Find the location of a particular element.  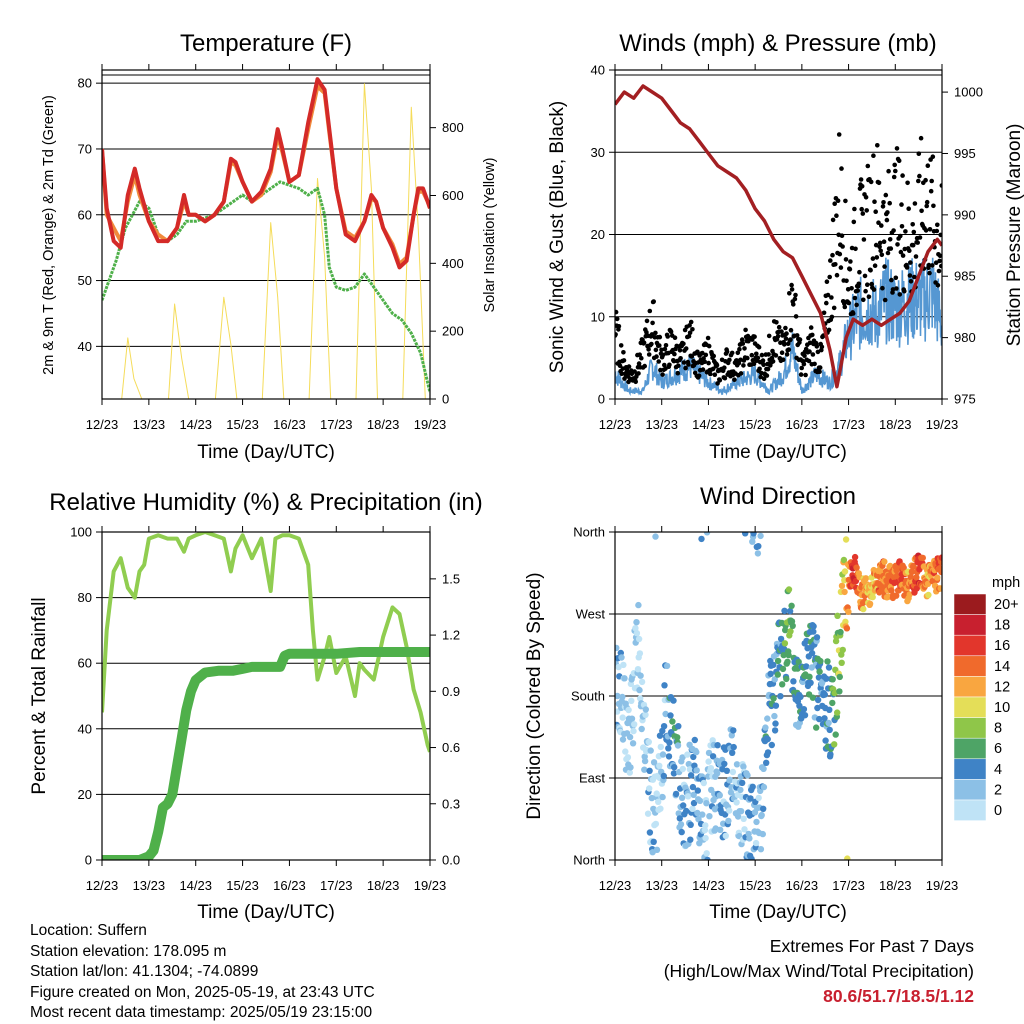

legend-swatch is located at coordinates (970, 625).